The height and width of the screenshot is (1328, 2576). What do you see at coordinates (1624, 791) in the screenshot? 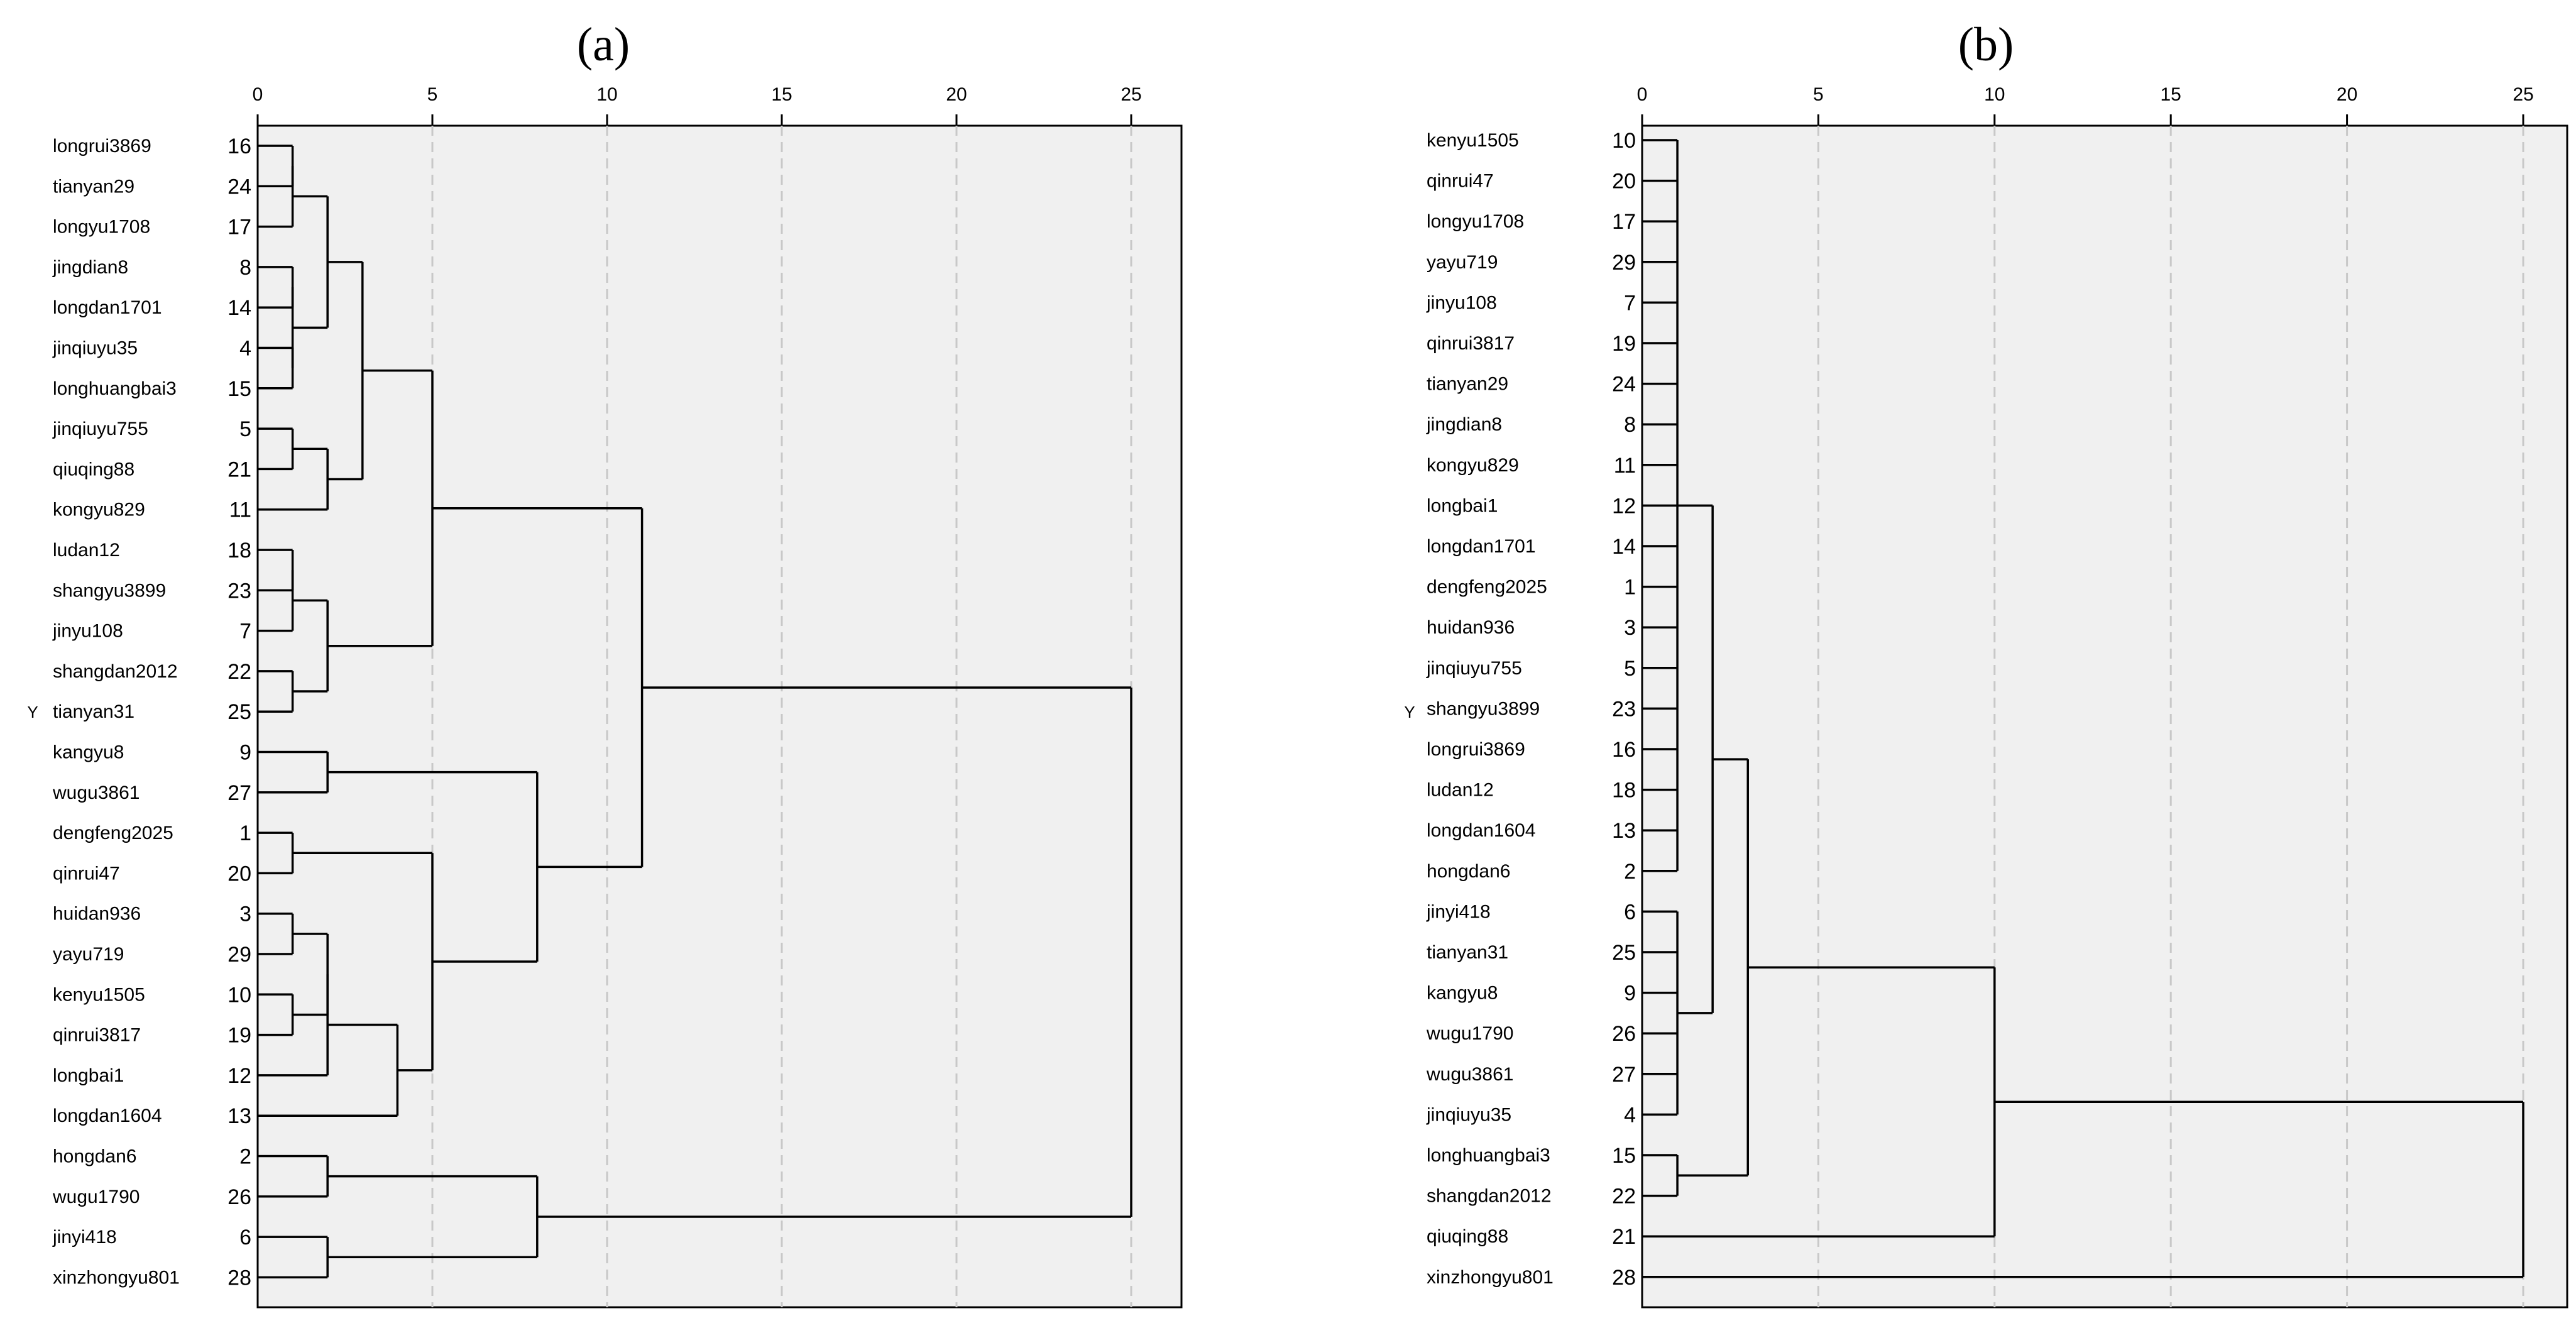
I see `panel-b-leaf-id-18: 18` at bounding box center [1624, 791].